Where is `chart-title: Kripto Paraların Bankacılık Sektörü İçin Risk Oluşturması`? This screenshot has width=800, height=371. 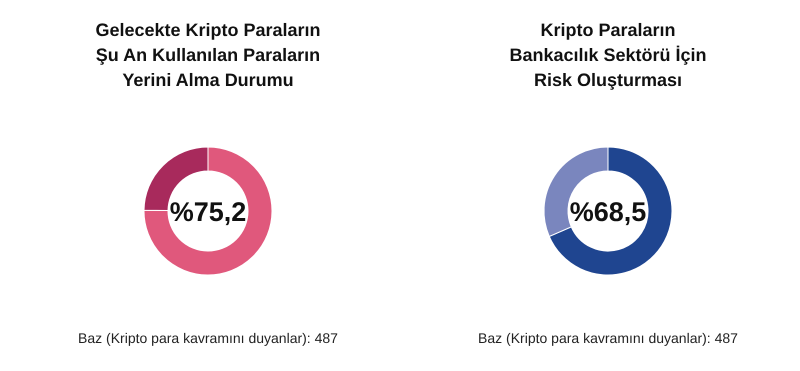 chart-title: Kripto Paraların Bankacılık Sektörü İçin Risk Oluşturması is located at coordinates (608, 55).